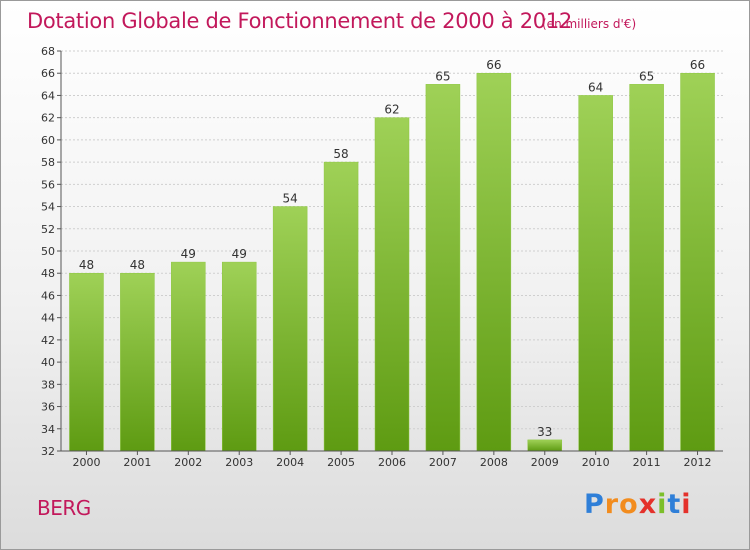 The image size is (750, 550). Describe the element at coordinates (48, 384) in the screenshot. I see `y-tick-label: 38` at that location.